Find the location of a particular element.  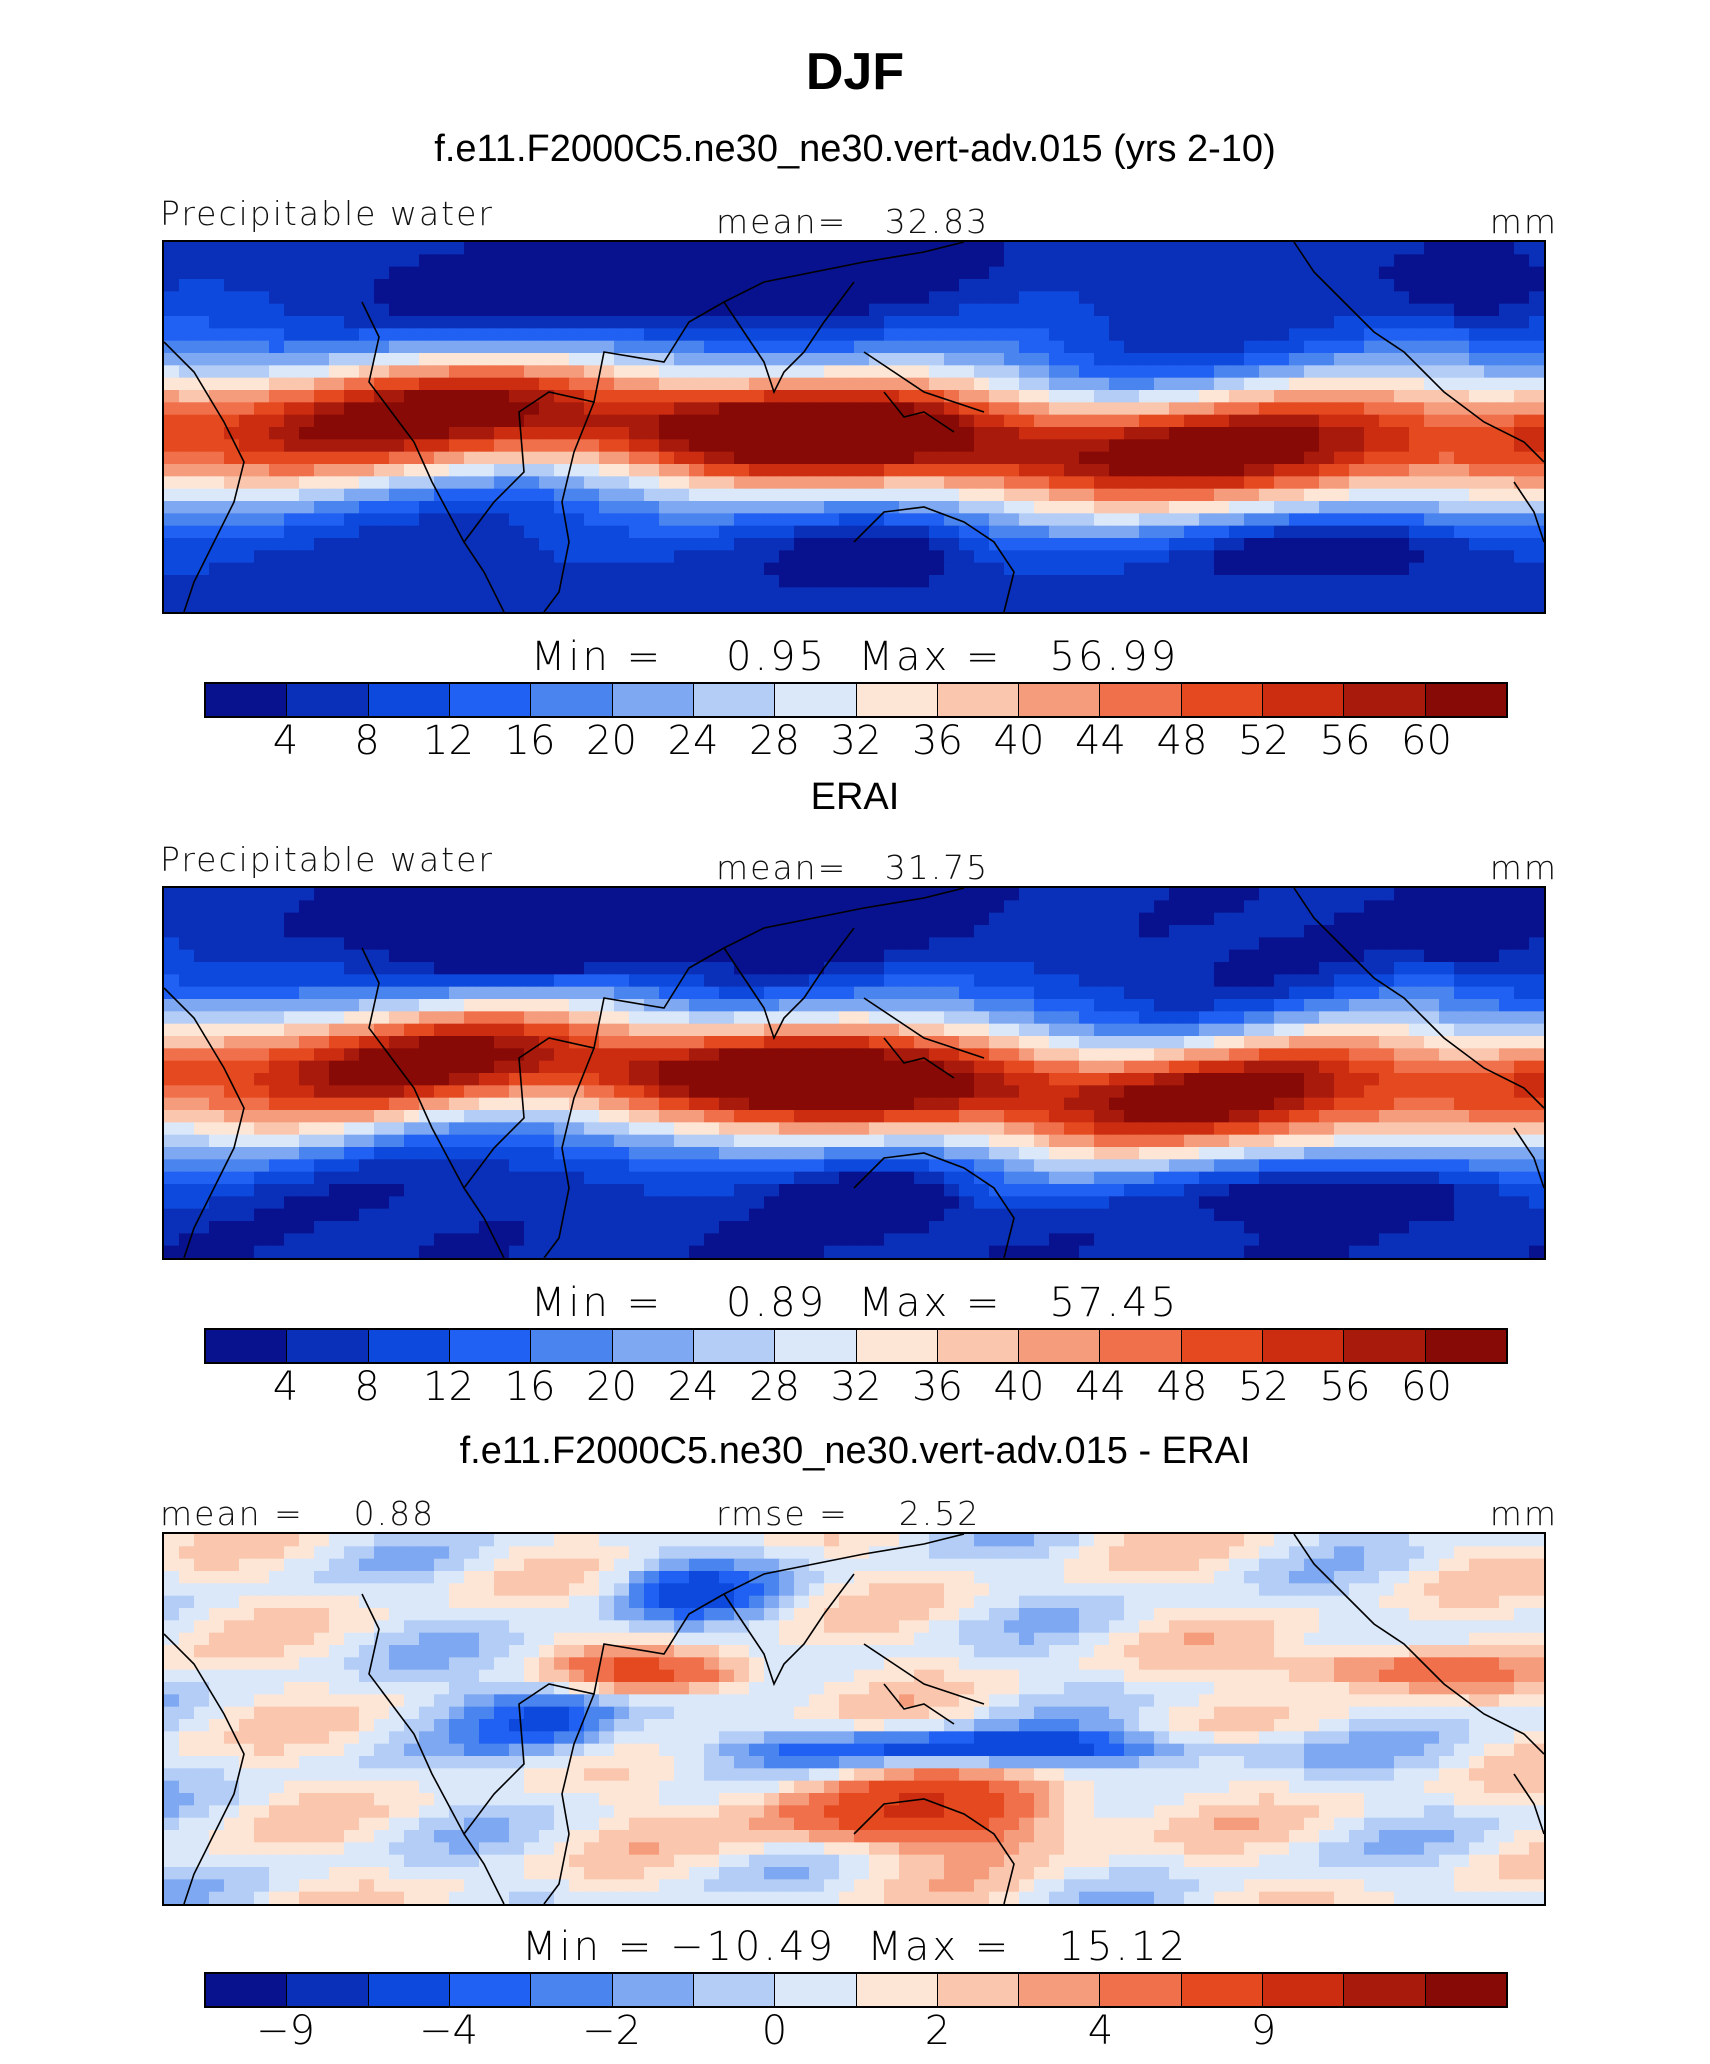

colorbar-tick-label: 32 is located at coordinates (856, 1387).